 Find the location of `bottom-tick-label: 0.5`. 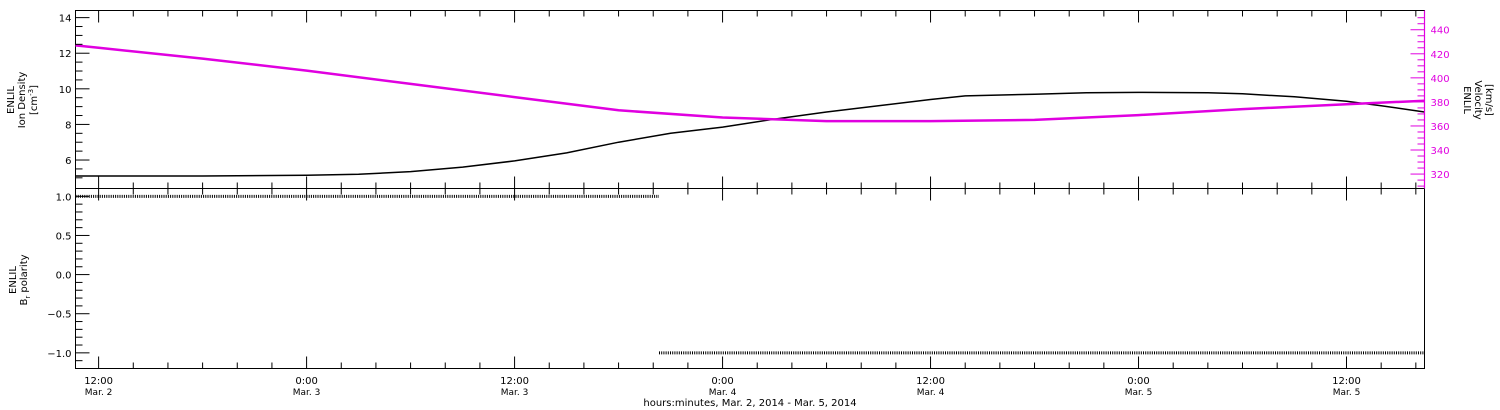

bottom-tick-label: 0.5 is located at coordinates (64, 236).